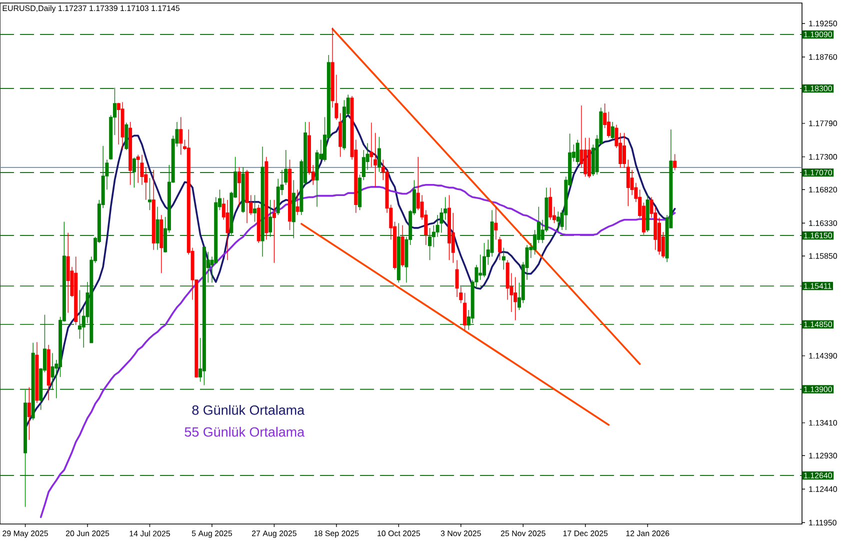  I want to click on text: 55 Günlük Ortalama, so click(244, 431).